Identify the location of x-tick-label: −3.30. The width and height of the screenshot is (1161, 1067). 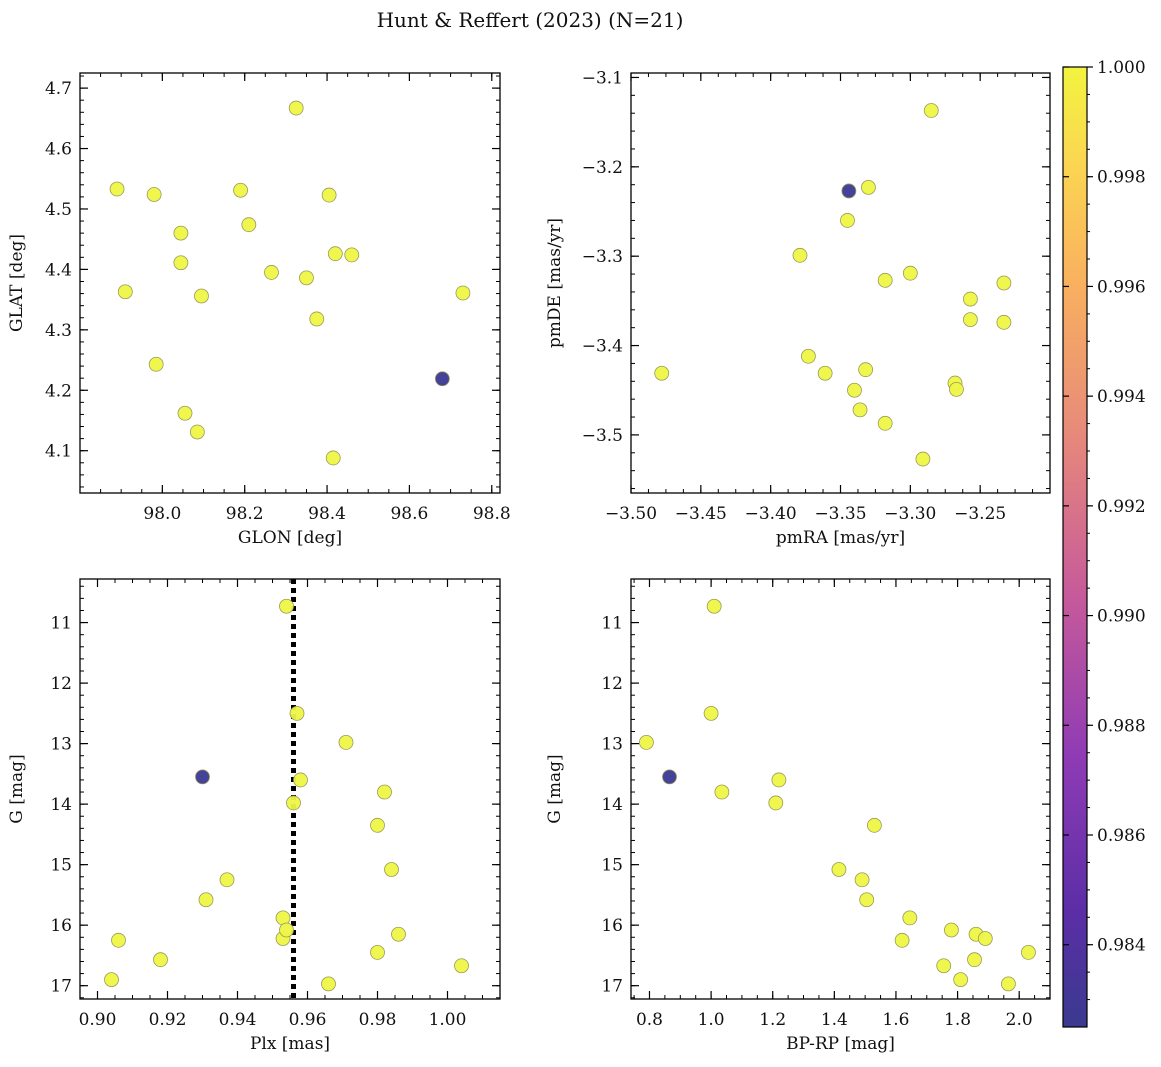
(910, 514).